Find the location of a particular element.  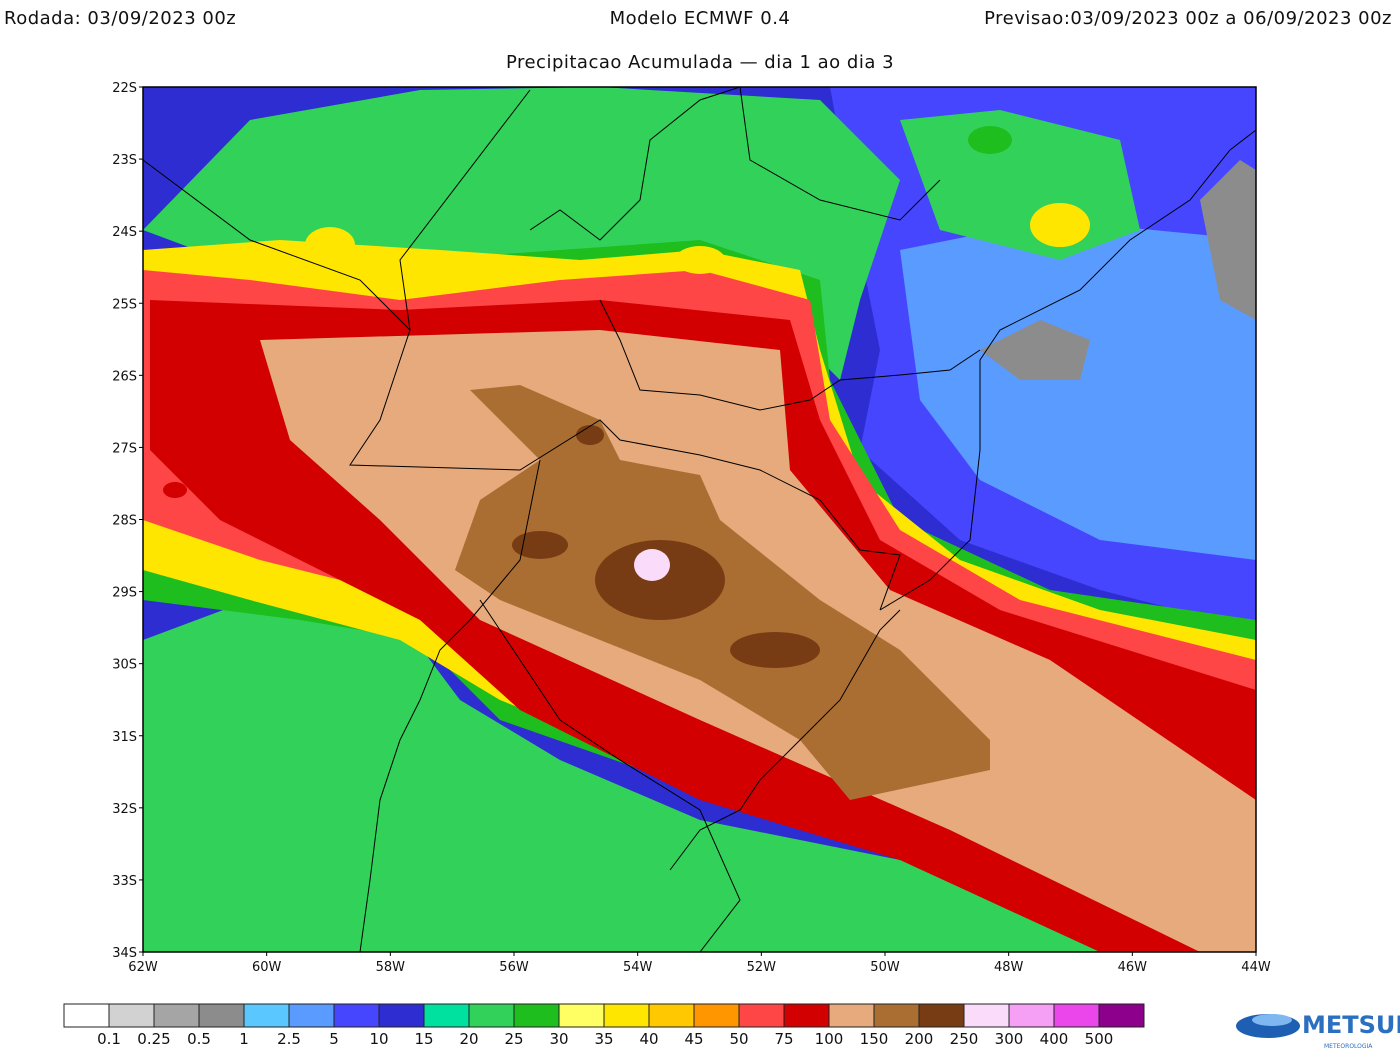

model-label: Modelo ECMWF 0.4 is located at coordinates (700, 18).